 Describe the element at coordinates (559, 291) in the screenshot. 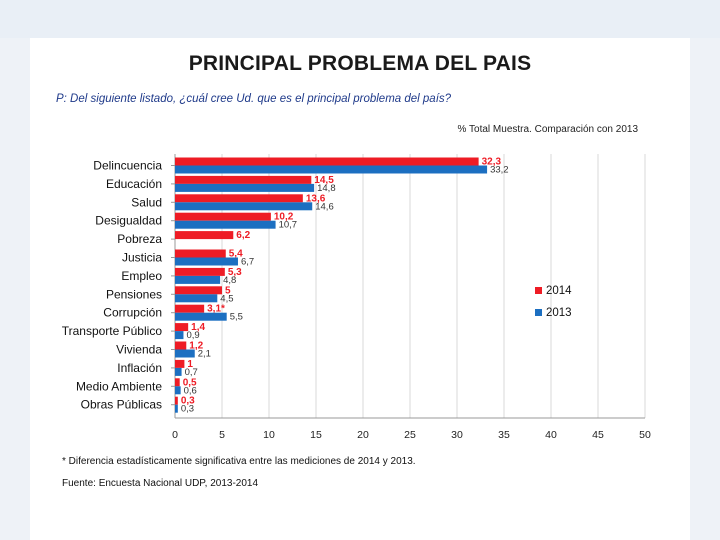

I see `legend-label: 2014` at that location.